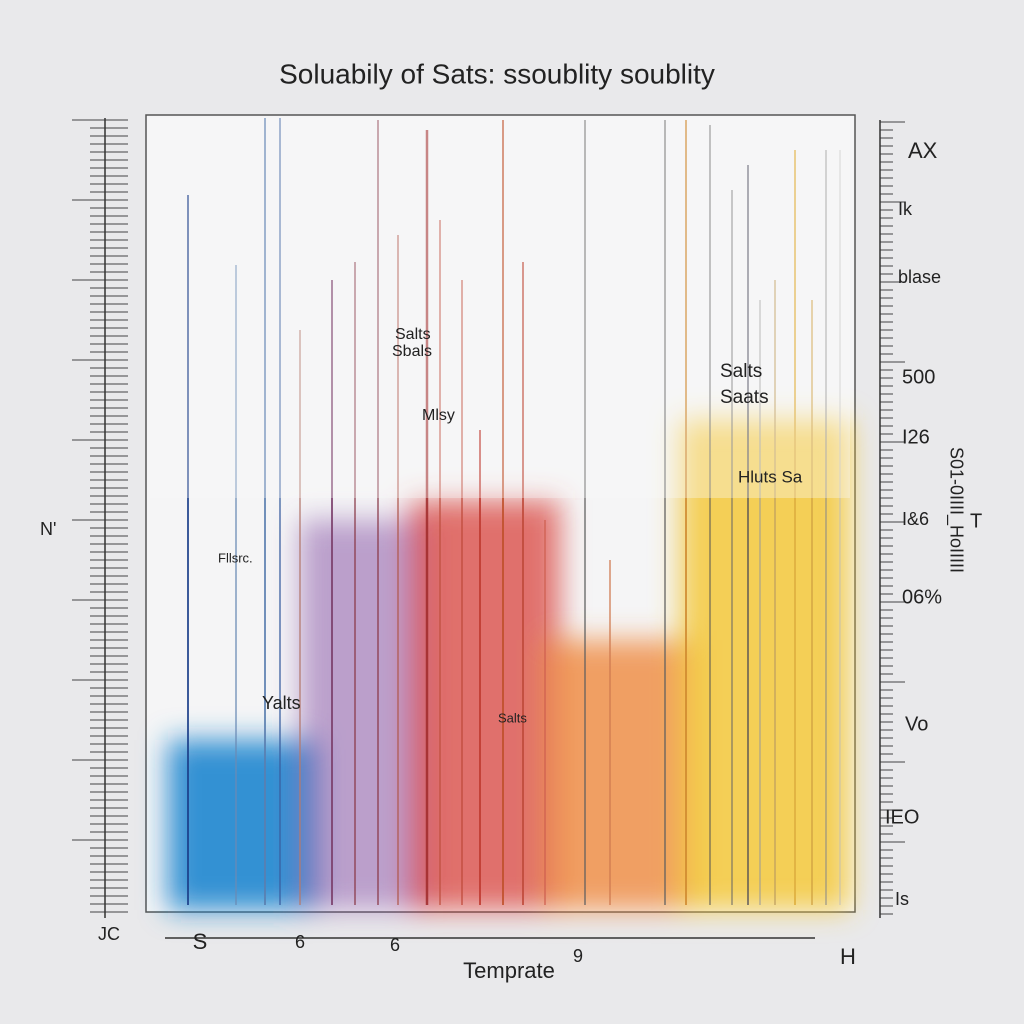  Describe the element at coordinates (200, 941) in the screenshot. I see `bottom-label: S` at that location.